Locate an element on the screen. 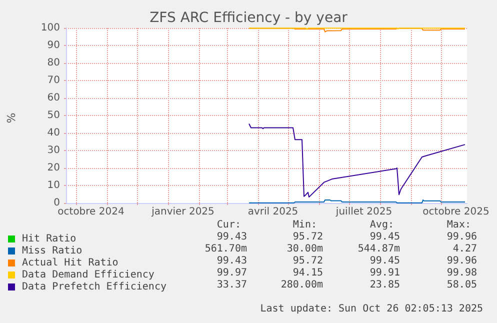 The image size is (497, 323). text: 58.05 is located at coordinates (461, 285).